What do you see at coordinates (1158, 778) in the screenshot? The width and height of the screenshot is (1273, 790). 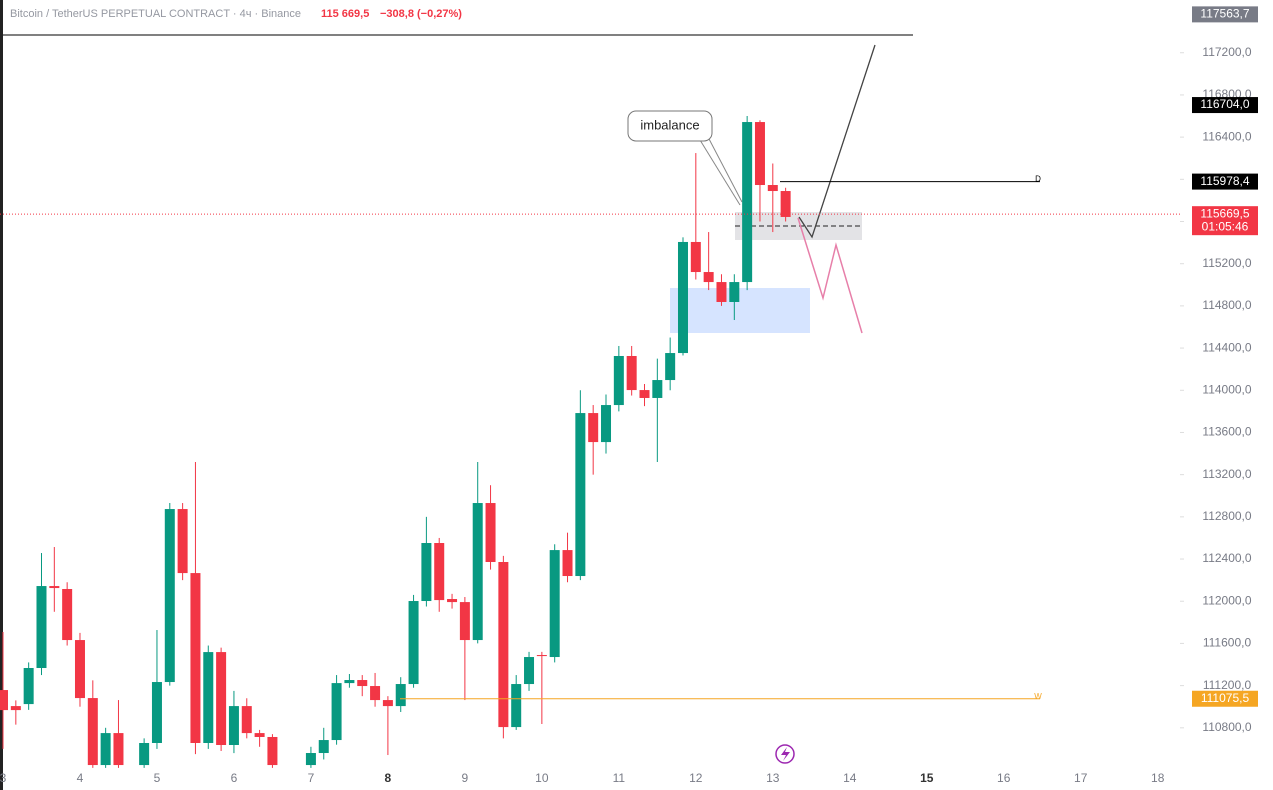 I see `x-tick-label: 18` at bounding box center [1158, 778].